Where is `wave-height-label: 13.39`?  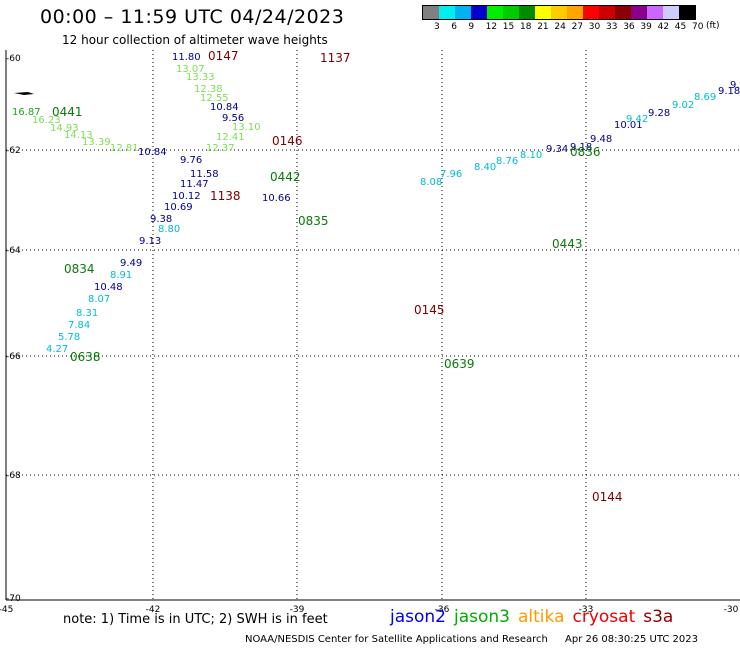 wave-height-label: 13.39 is located at coordinates (96, 142).